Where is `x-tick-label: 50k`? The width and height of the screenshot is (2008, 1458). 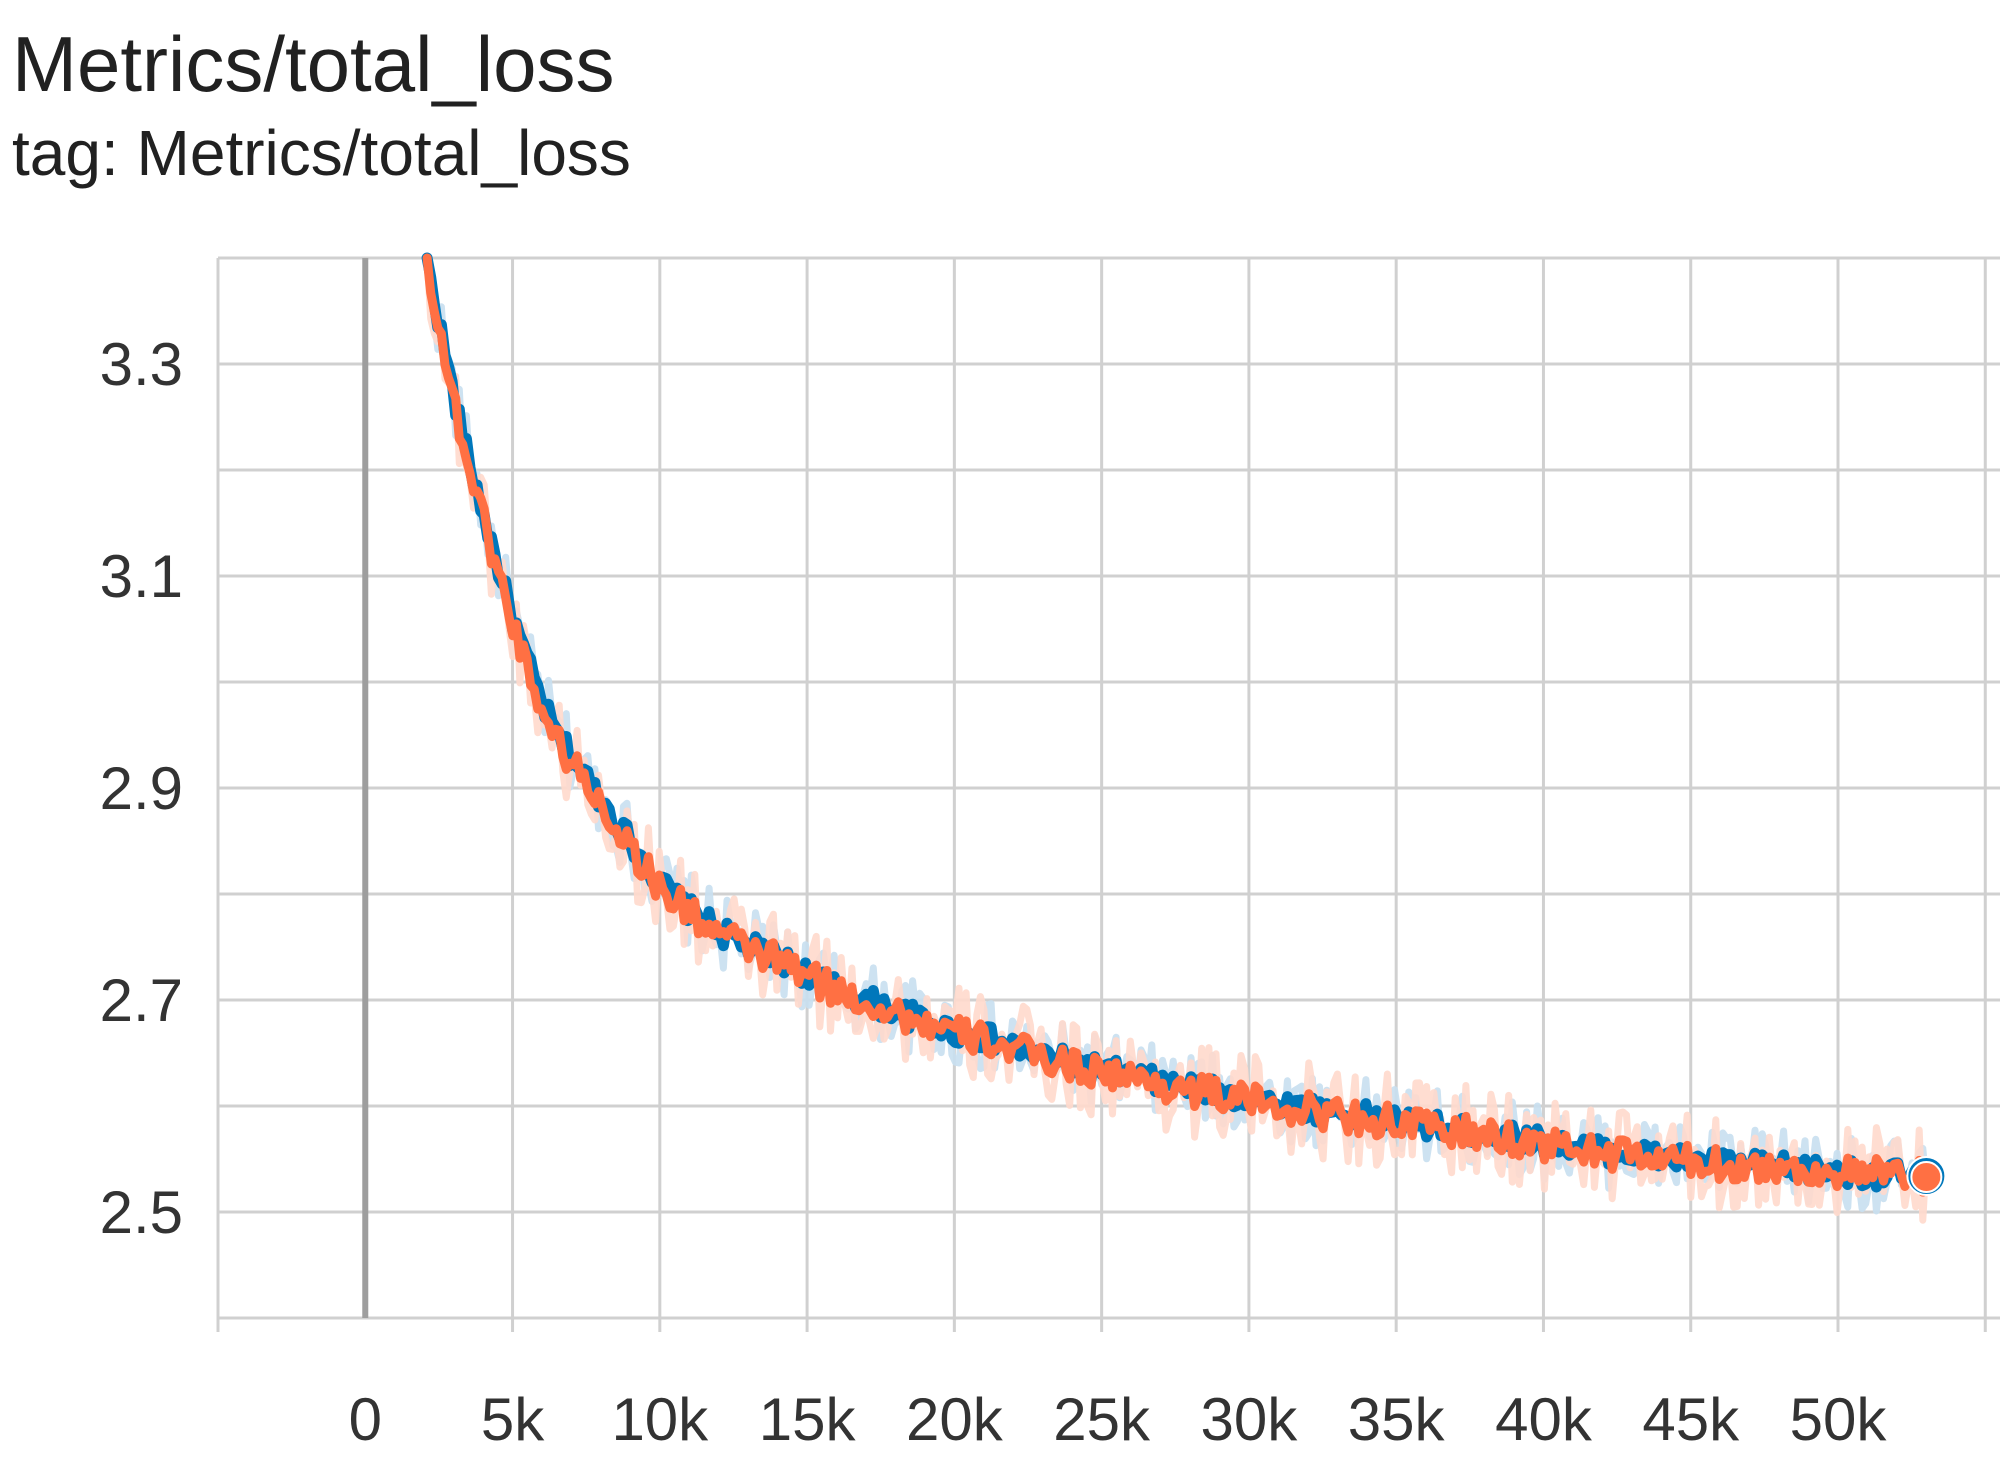 x-tick-label: 50k is located at coordinates (1839, 1419).